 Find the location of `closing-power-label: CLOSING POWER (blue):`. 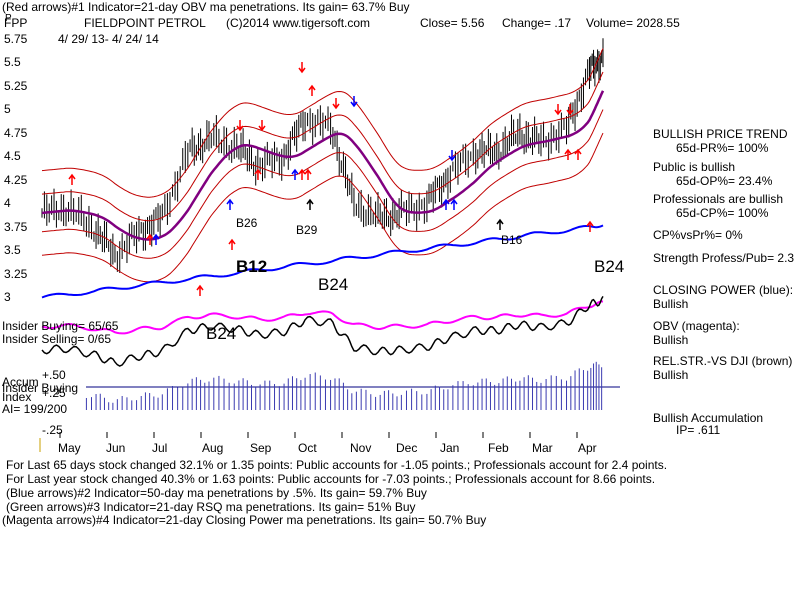

closing-power-label: CLOSING POWER (blue): is located at coordinates (723, 290).